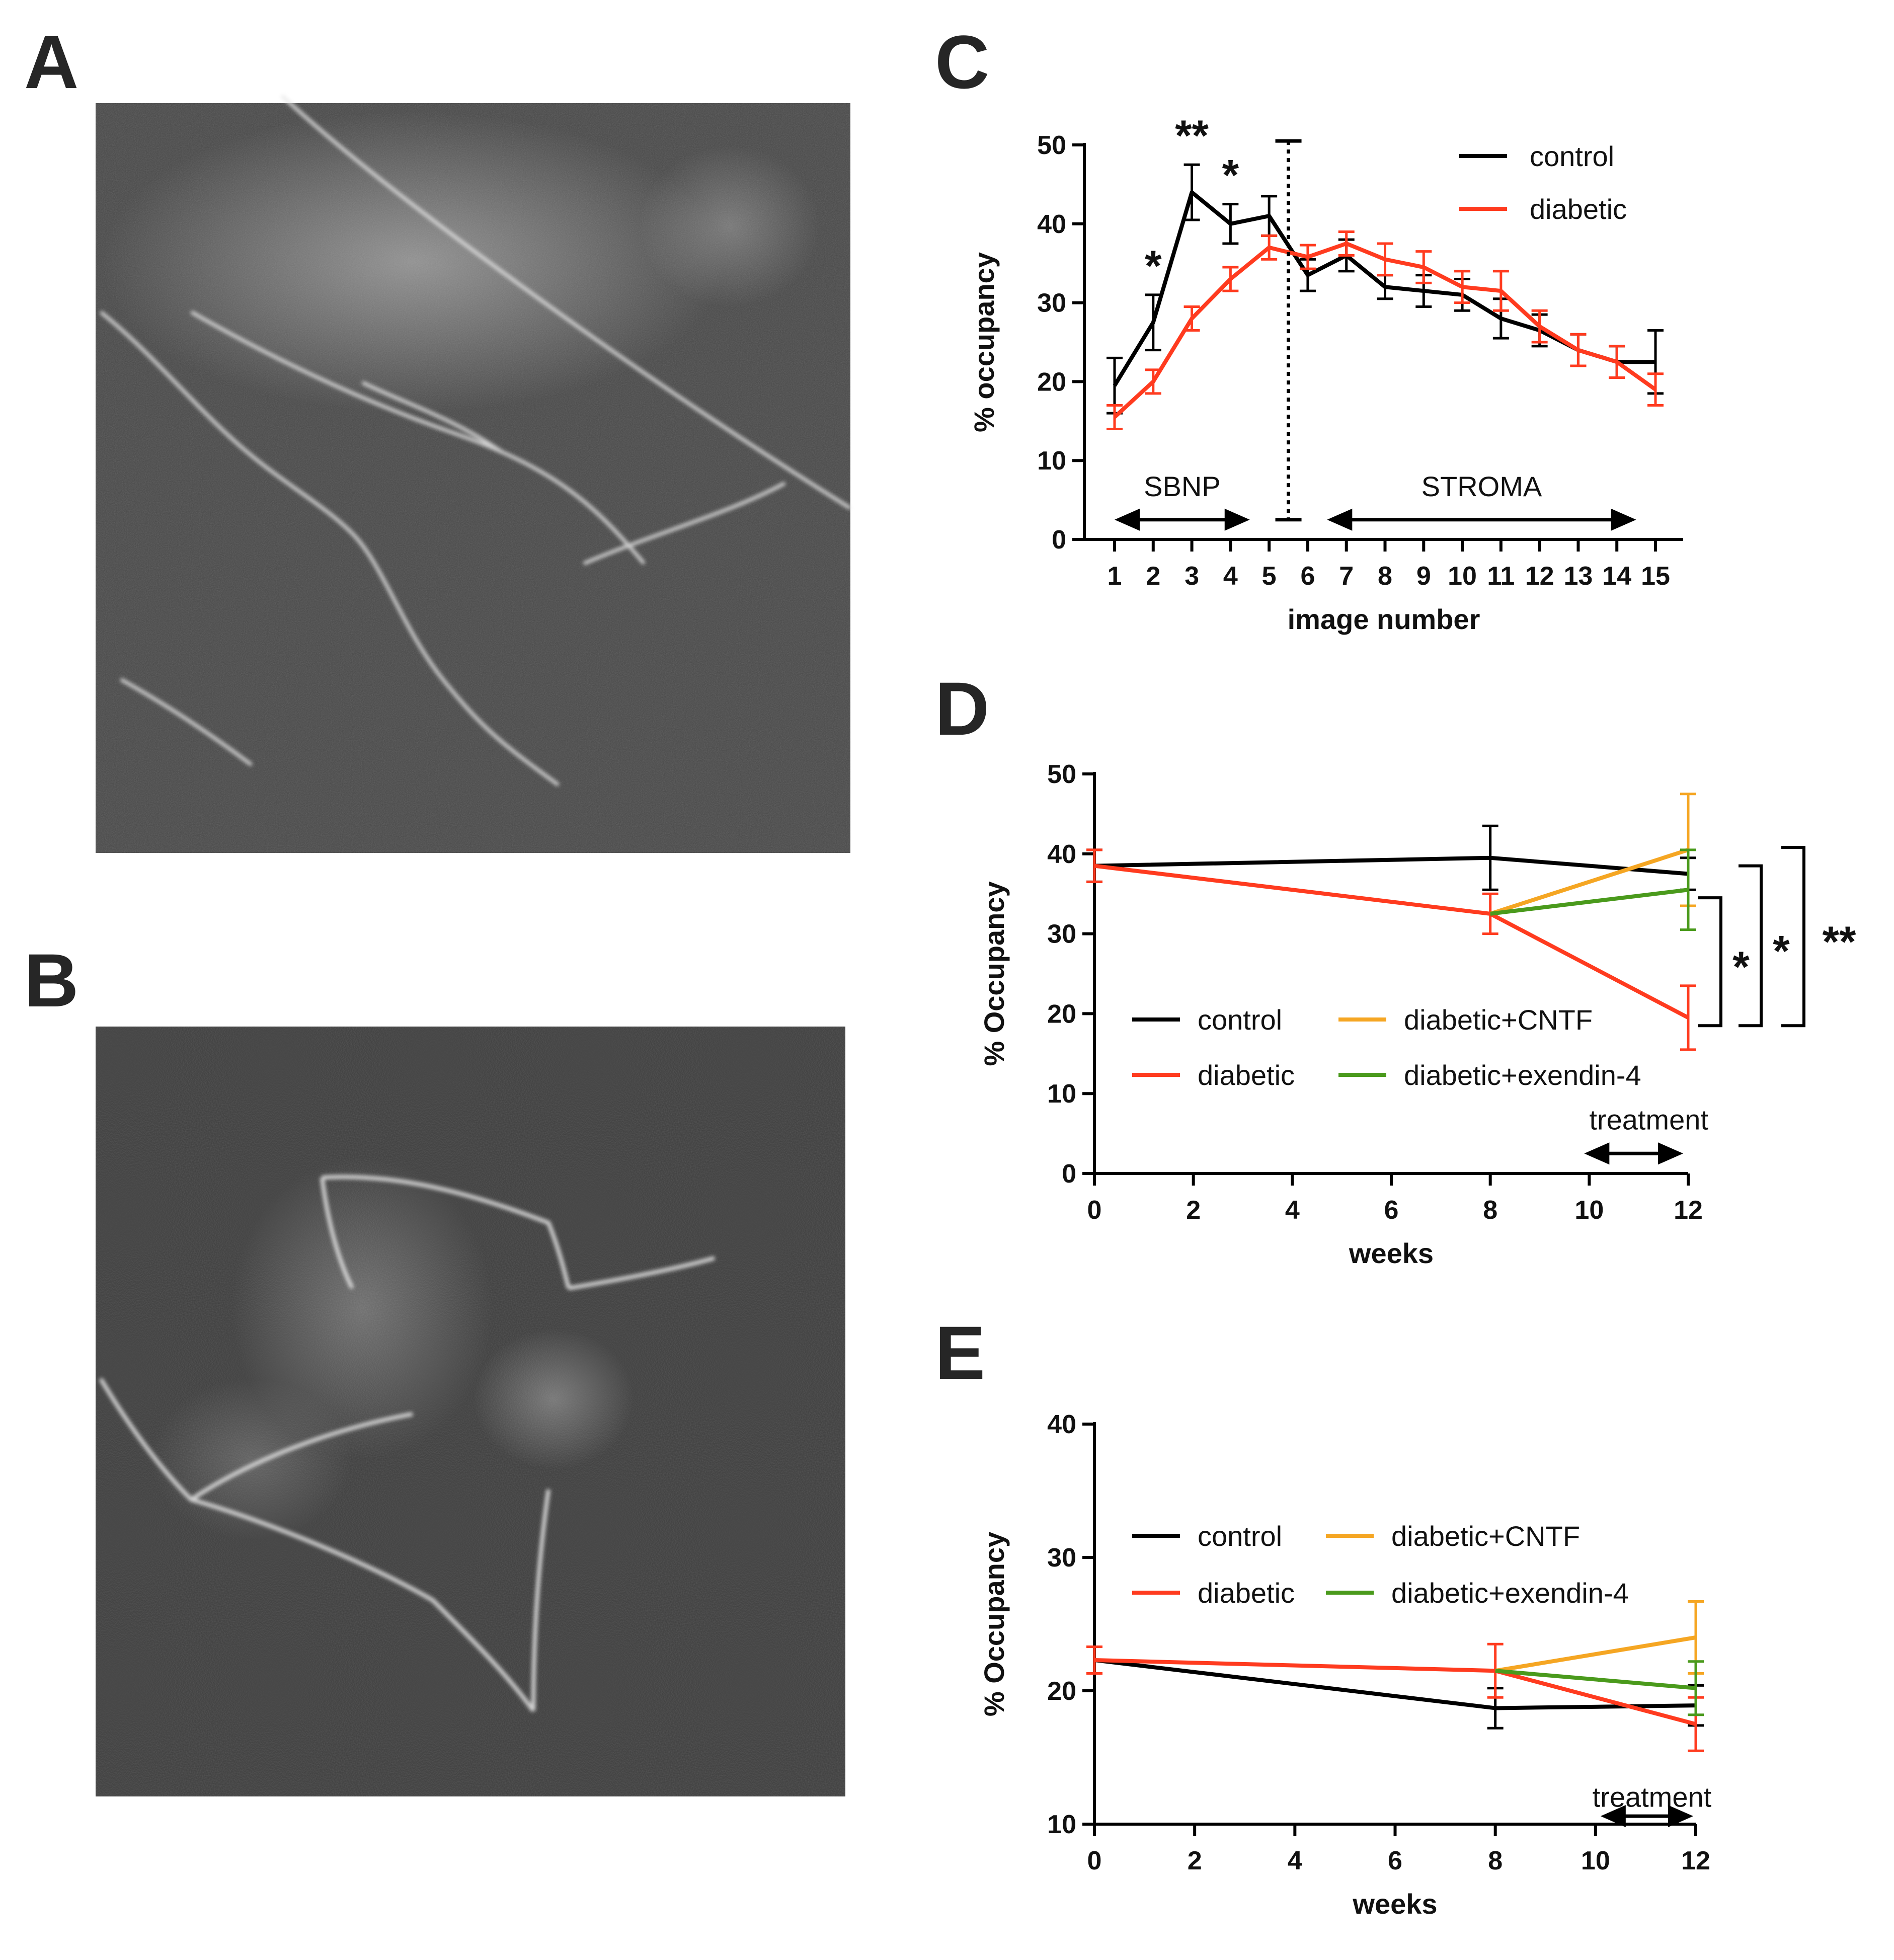 The height and width of the screenshot is (1960, 1894). What do you see at coordinates (1182, 487) in the screenshot?
I see `region-label: SBNP` at bounding box center [1182, 487].